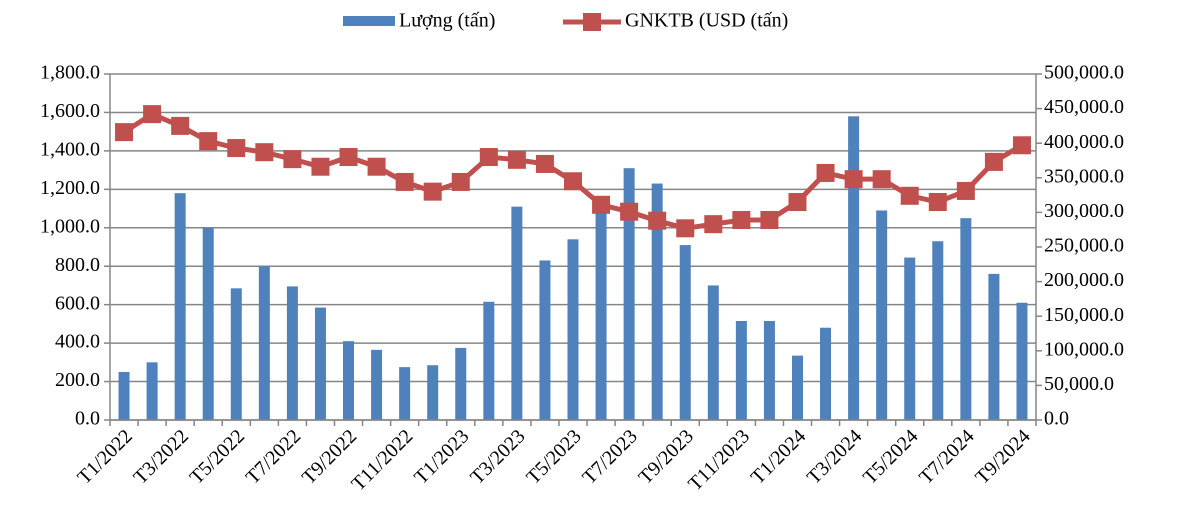 The width and height of the screenshot is (1178, 517). What do you see at coordinates (273, 456) in the screenshot?
I see `x-tick-label: T7/2022` at bounding box center [273, 456].